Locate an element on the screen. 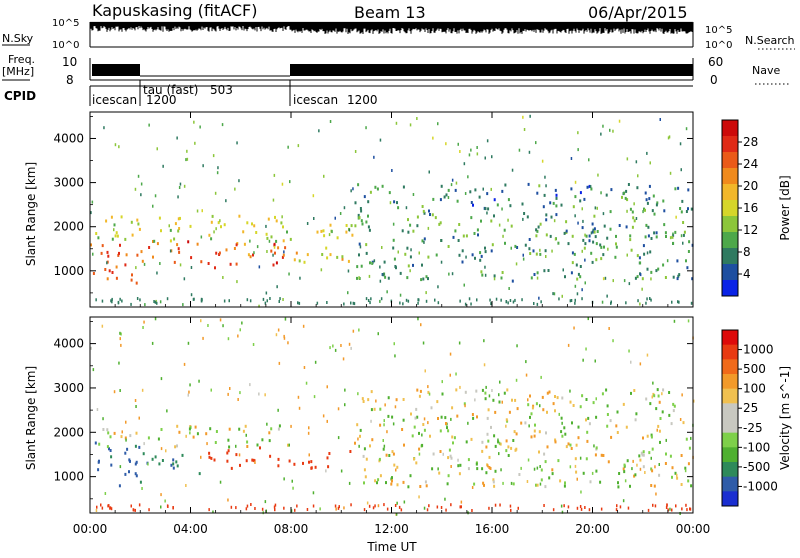  colorbar-tick-label: 20 is located at coordinates (750, 186).